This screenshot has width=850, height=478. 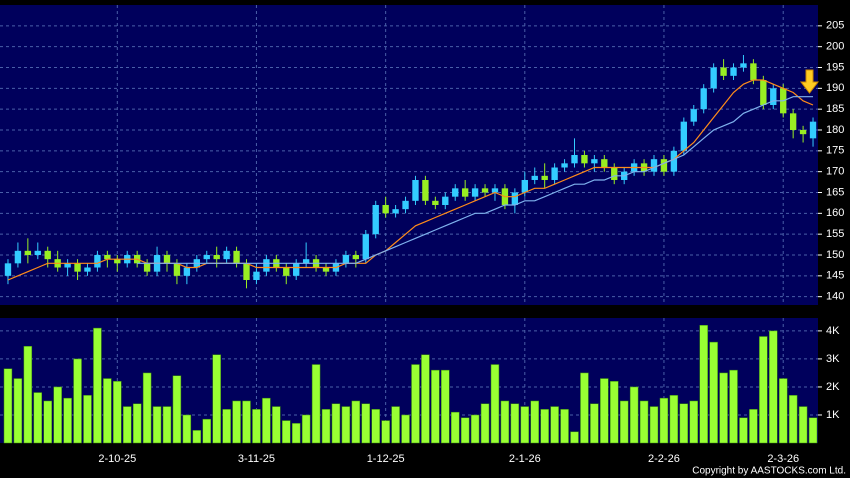 I want to click on y-tick-label: 180, so click(x=835, y=130).